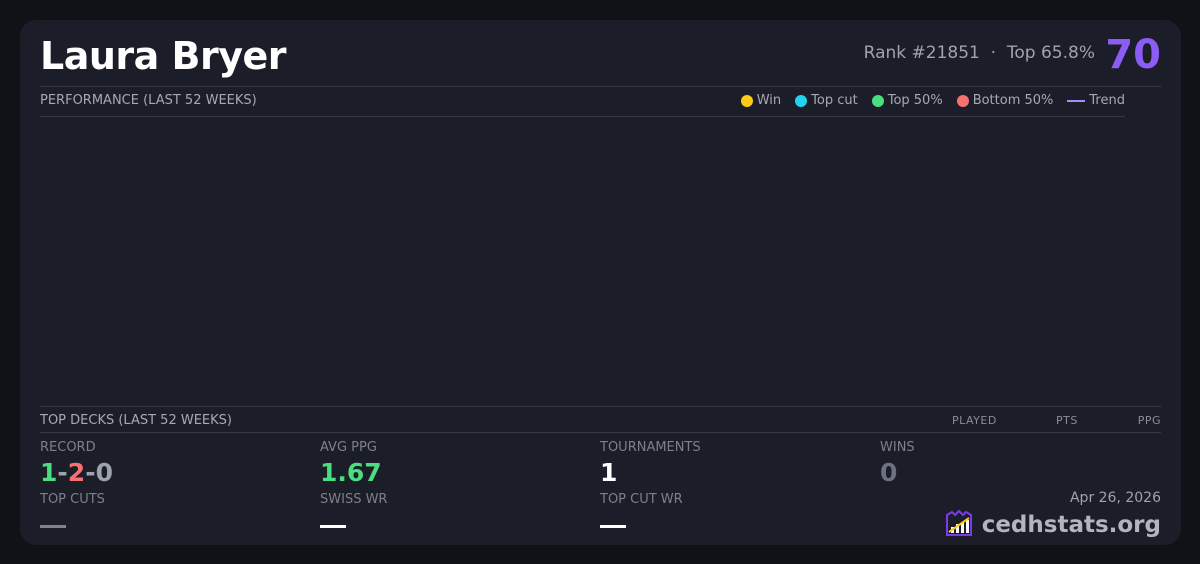  Describe the element at coordinates (72, 499) in the screenshot. I see `top-cuts-label: TOP CUTS` at that location.